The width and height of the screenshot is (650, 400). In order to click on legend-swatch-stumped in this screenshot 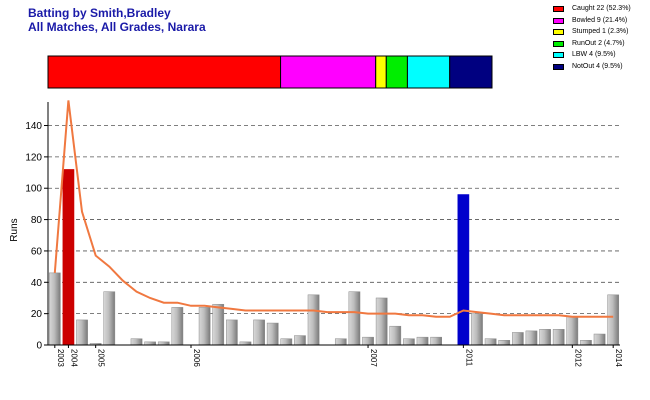, I will do `click(558, 32)`.